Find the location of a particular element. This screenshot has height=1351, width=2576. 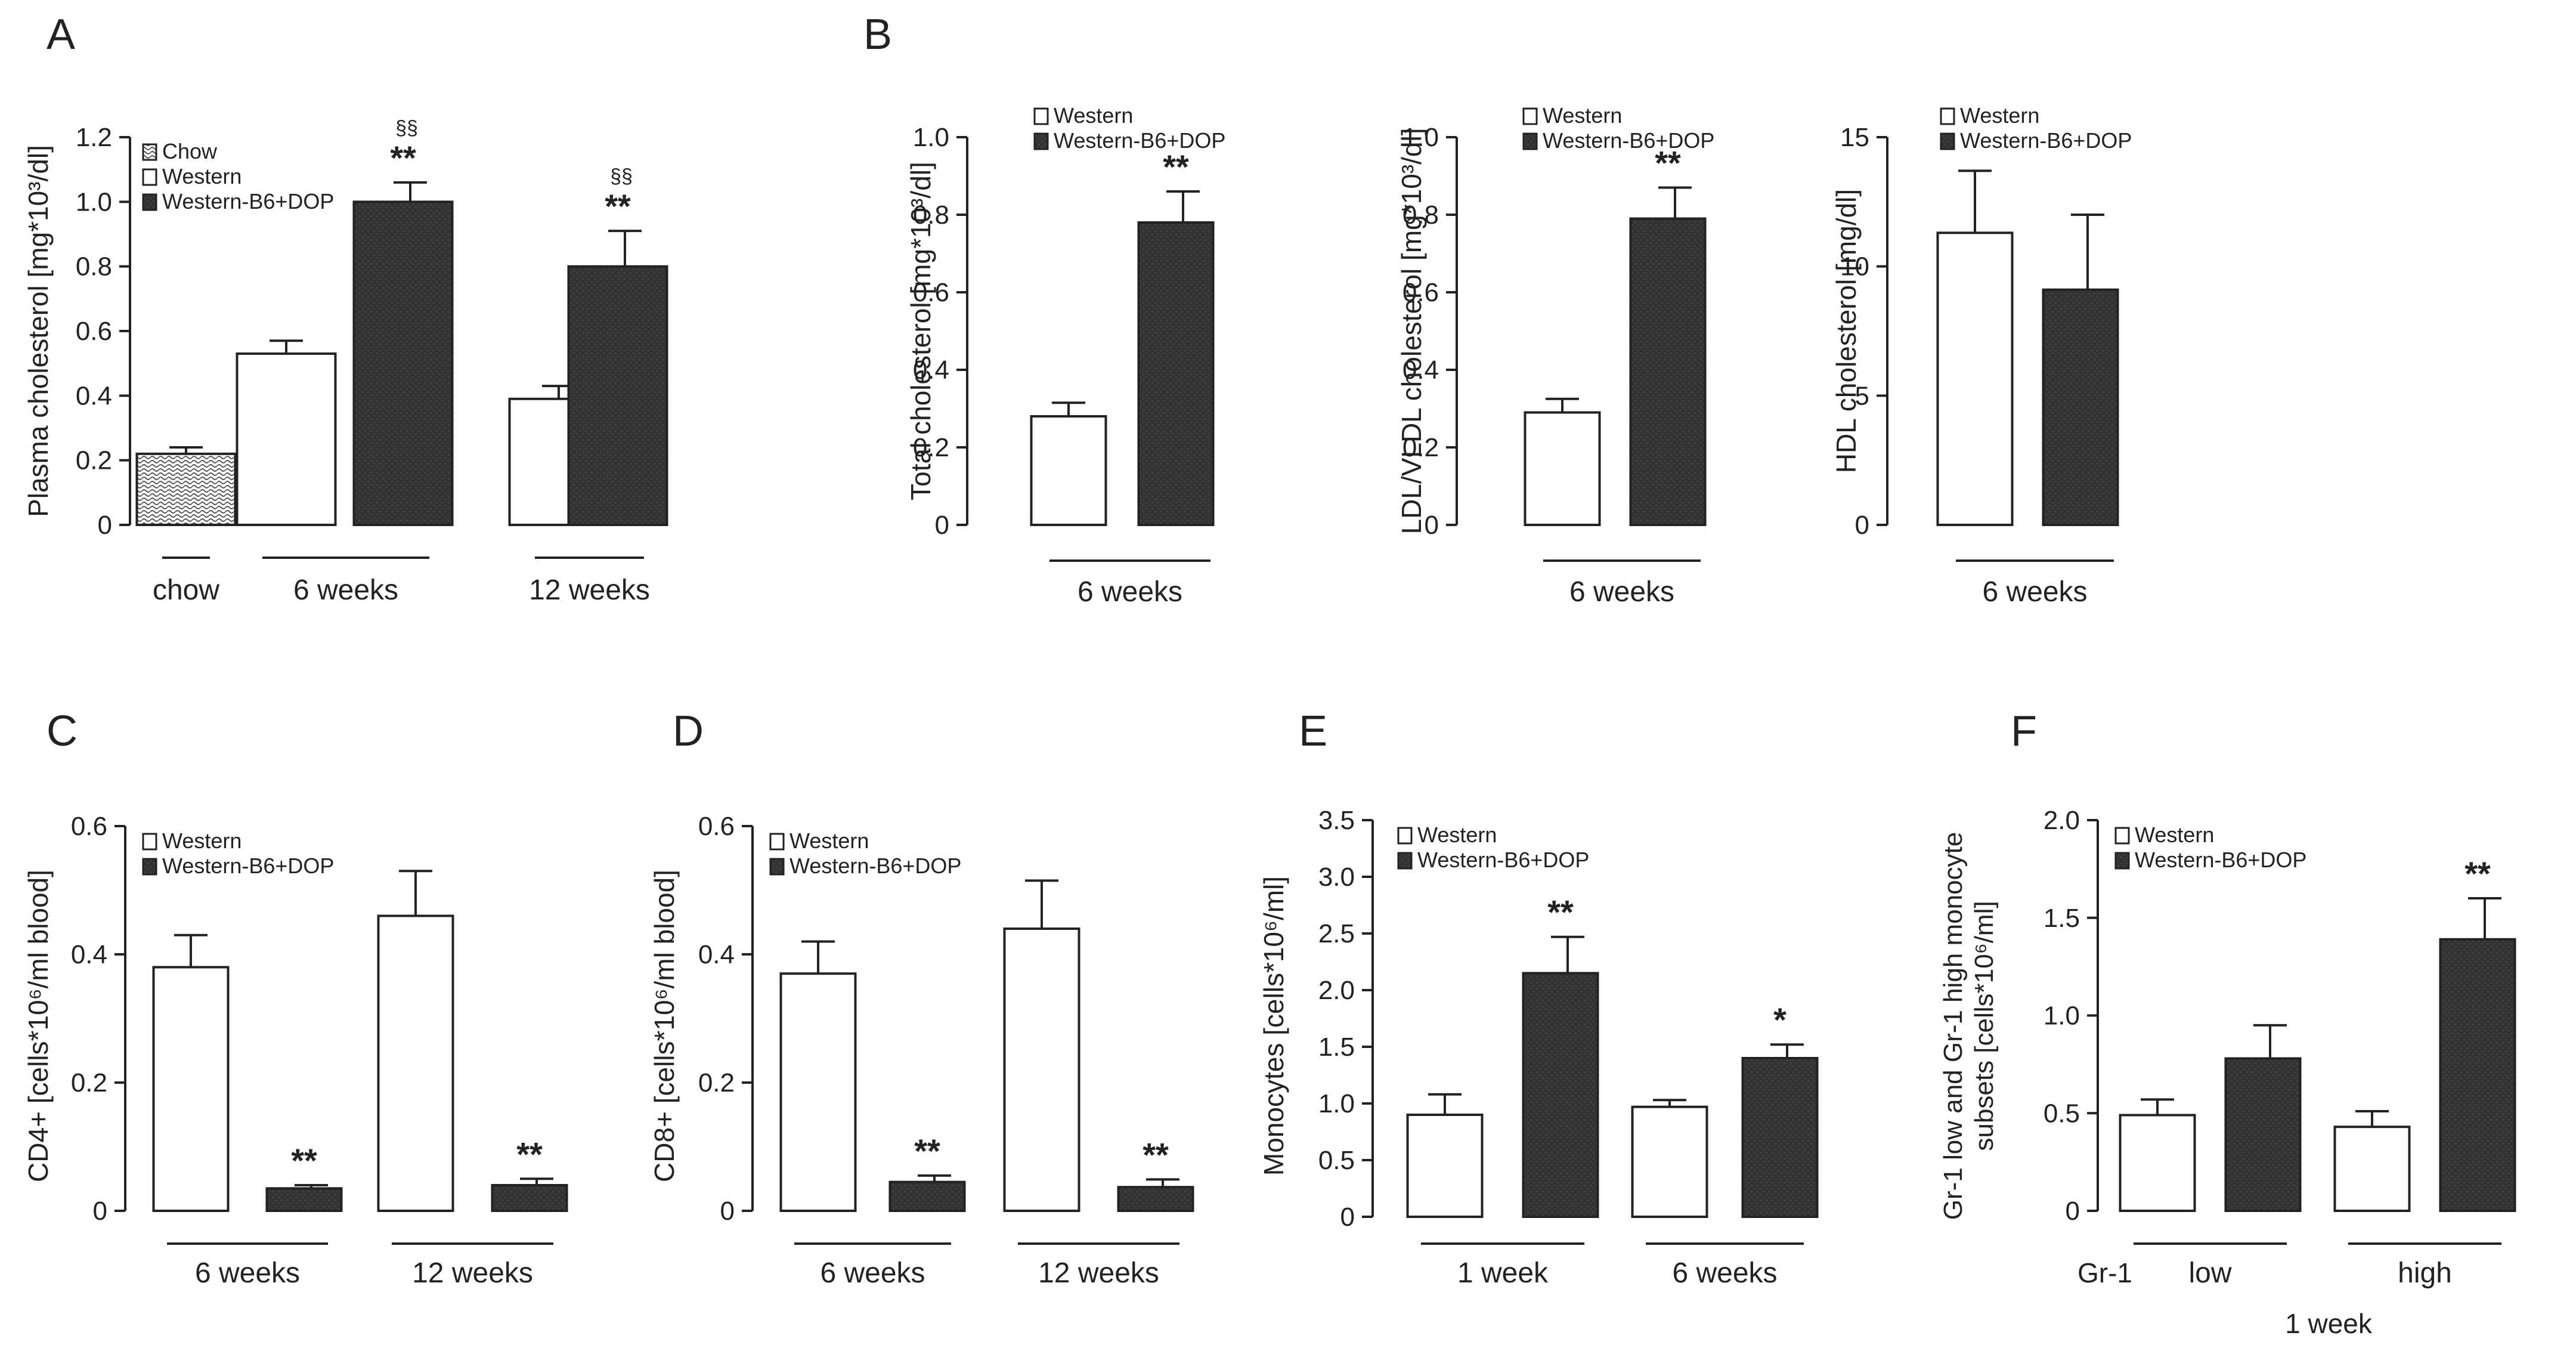

group-label-C-1: 12 weeks is located at coordinates (473, 1273).